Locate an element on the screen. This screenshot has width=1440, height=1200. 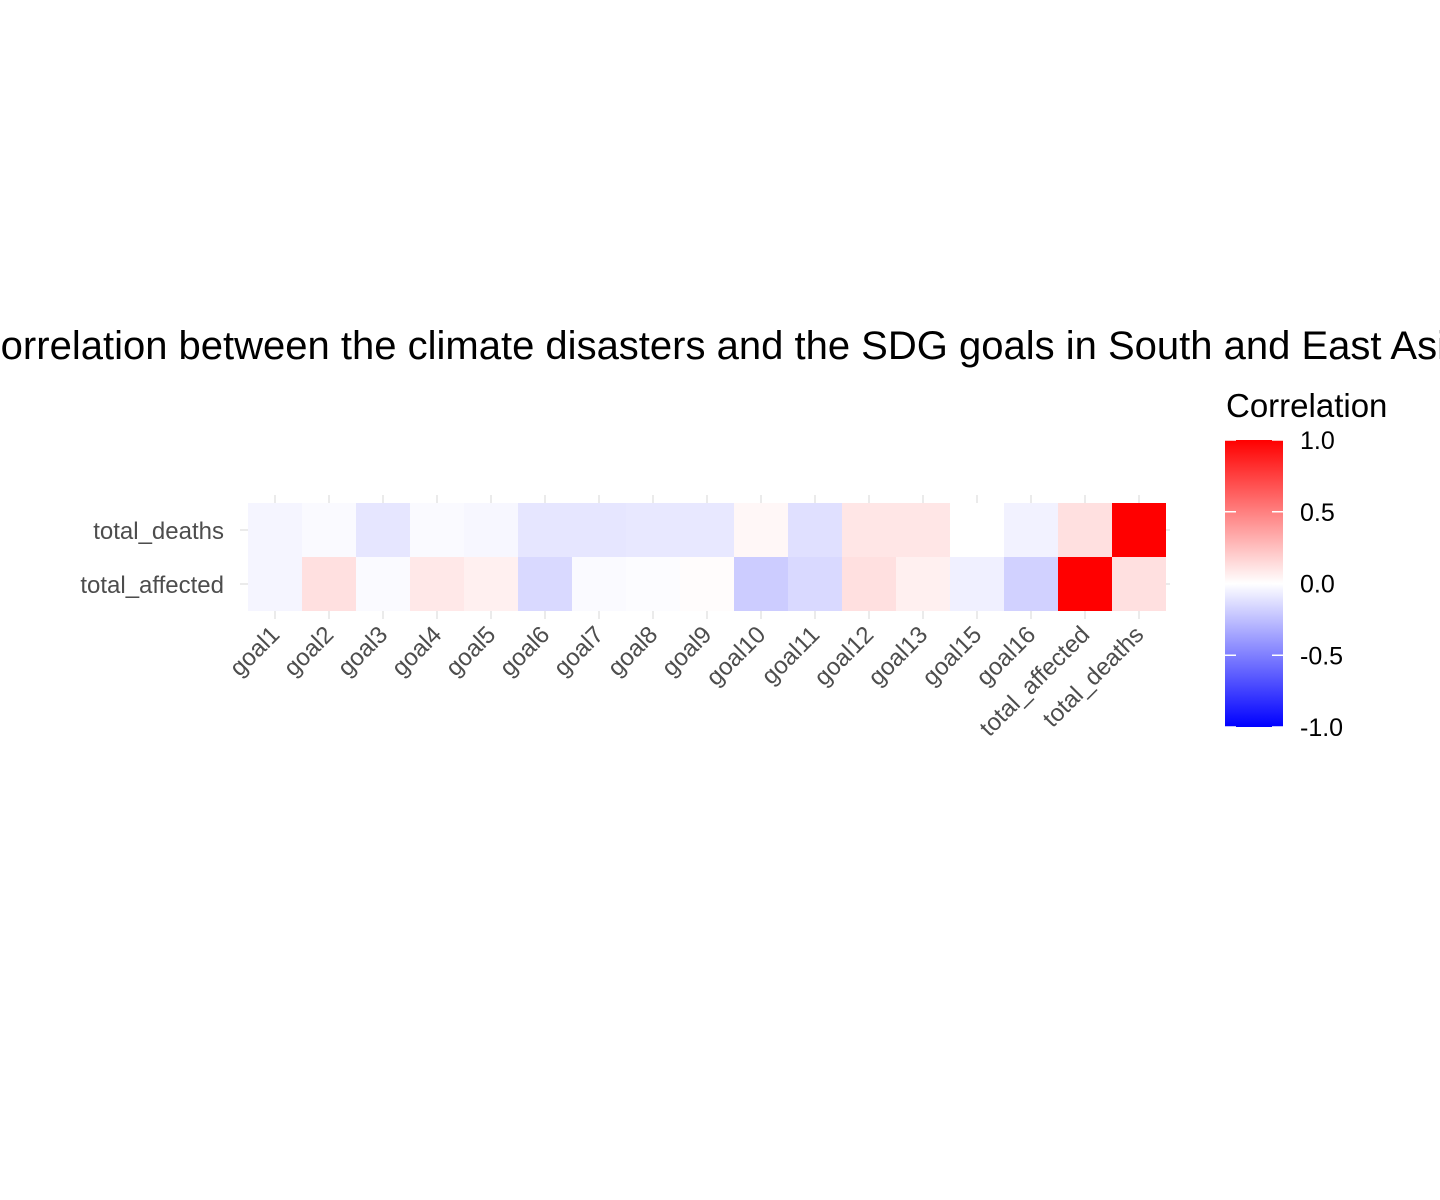
heatmap-cell-total_affected-goal8 is located at coordinates (653, 584).